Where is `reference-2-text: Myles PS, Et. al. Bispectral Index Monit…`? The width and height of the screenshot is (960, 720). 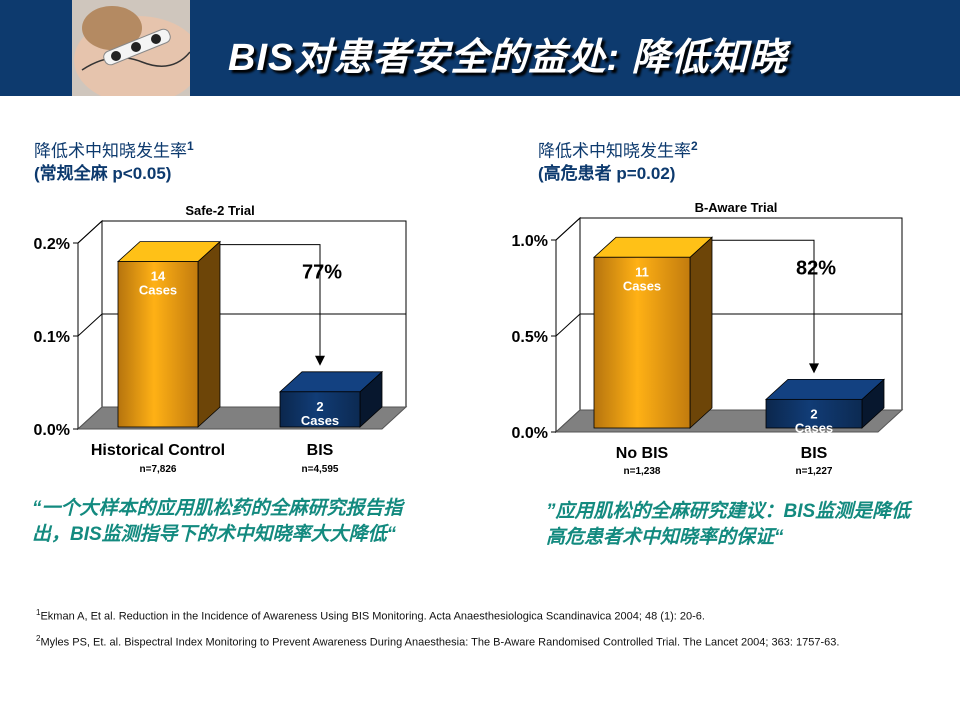
reference-2-text: Myles PS, Et. al. Bispectral Index Monit… is located at coordinates (440, 642).